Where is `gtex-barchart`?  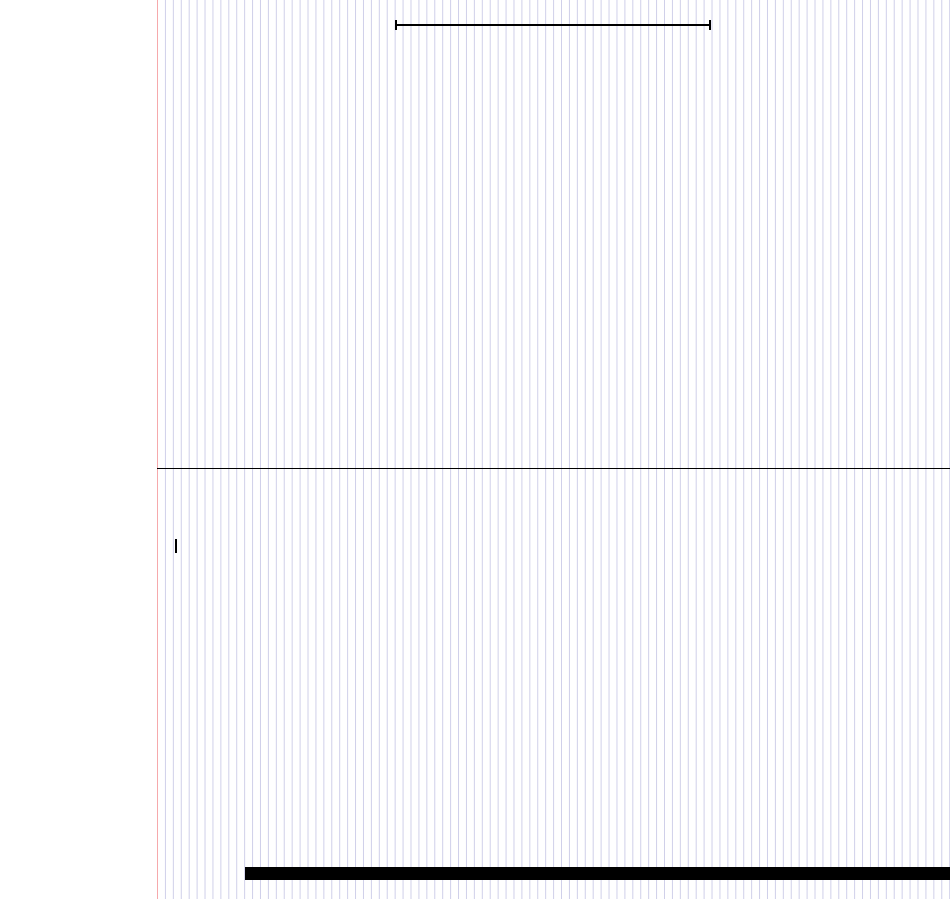
gtex-barchart is located at coordinates (347, 593).